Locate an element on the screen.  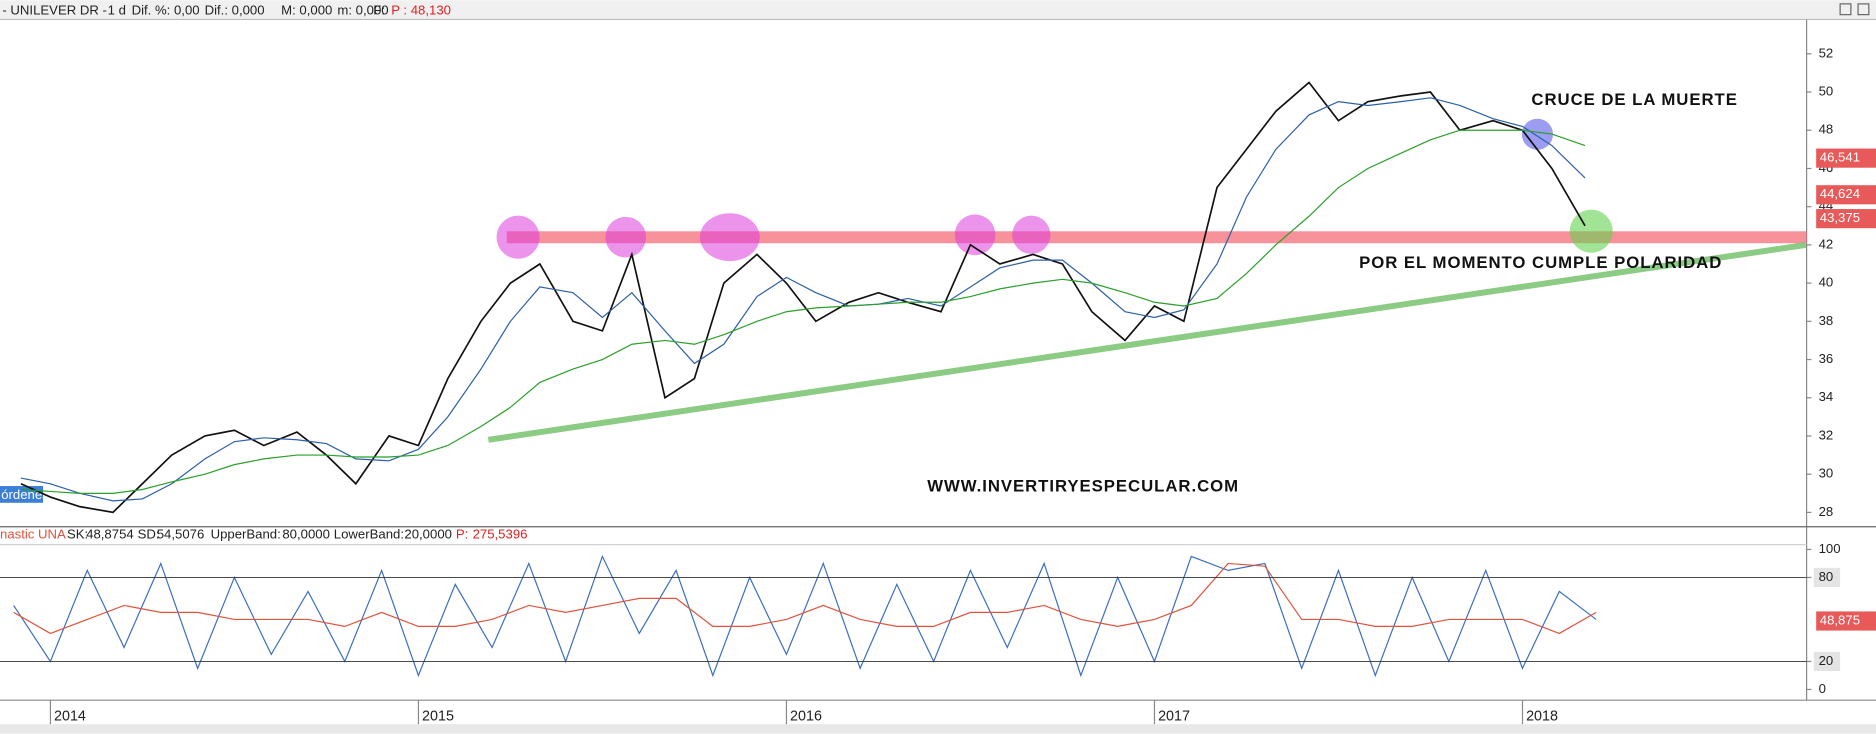
indicator-key: LowerBand: is located at coordinates (369, 534).